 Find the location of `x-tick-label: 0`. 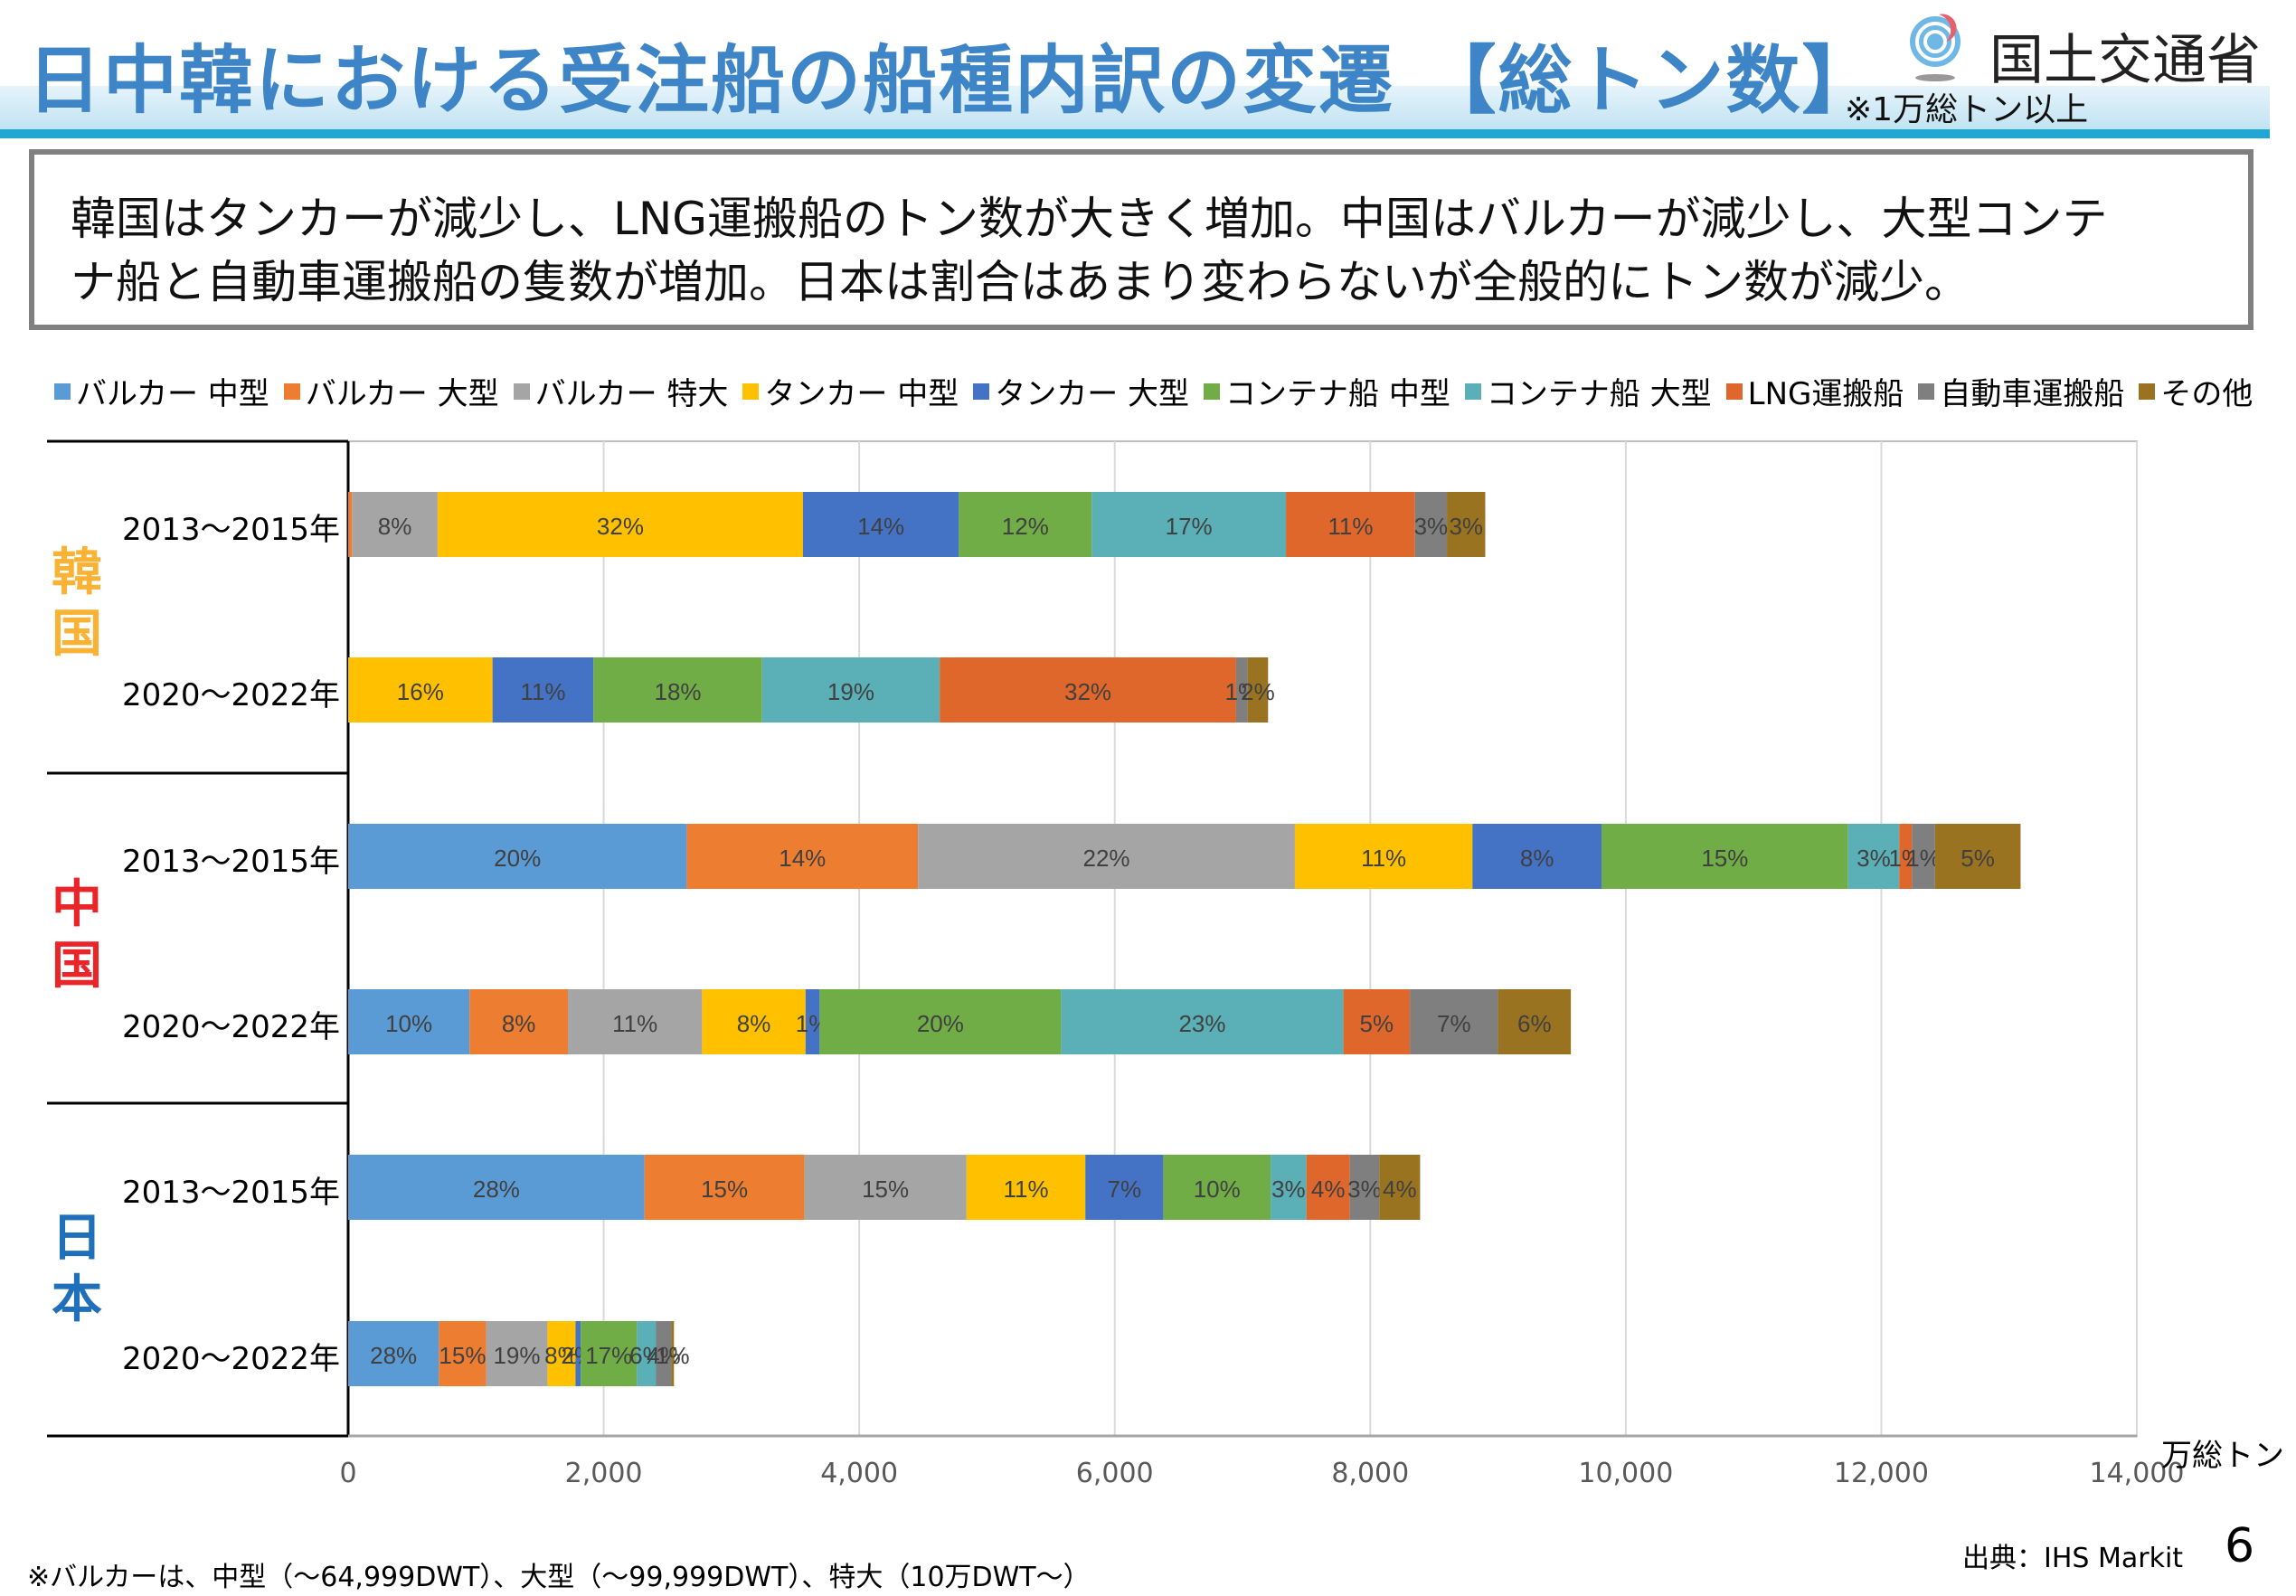

x-tick-label: 0 is located at coordinates (348, 1473).